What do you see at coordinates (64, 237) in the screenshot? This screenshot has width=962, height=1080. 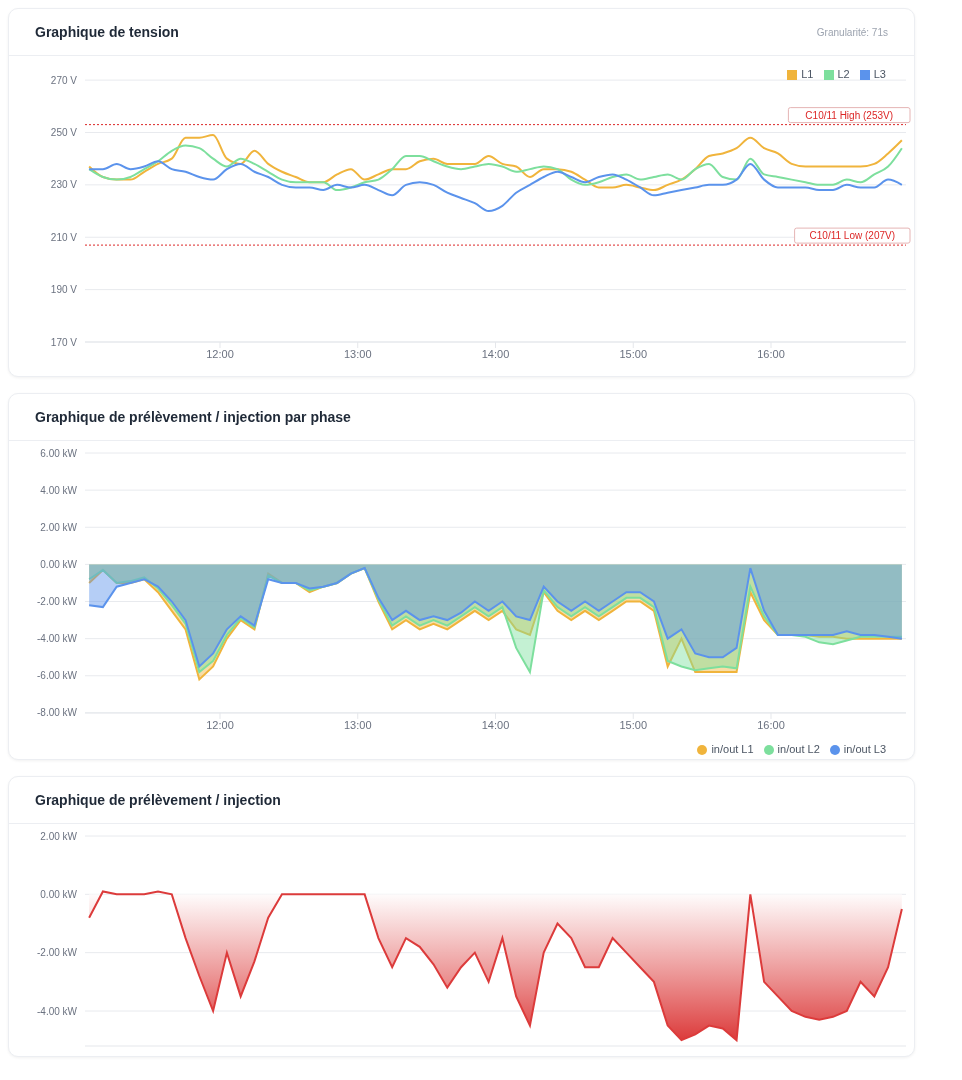 I see `y-tick-label: 210 V` at bounding box center [64, 237].